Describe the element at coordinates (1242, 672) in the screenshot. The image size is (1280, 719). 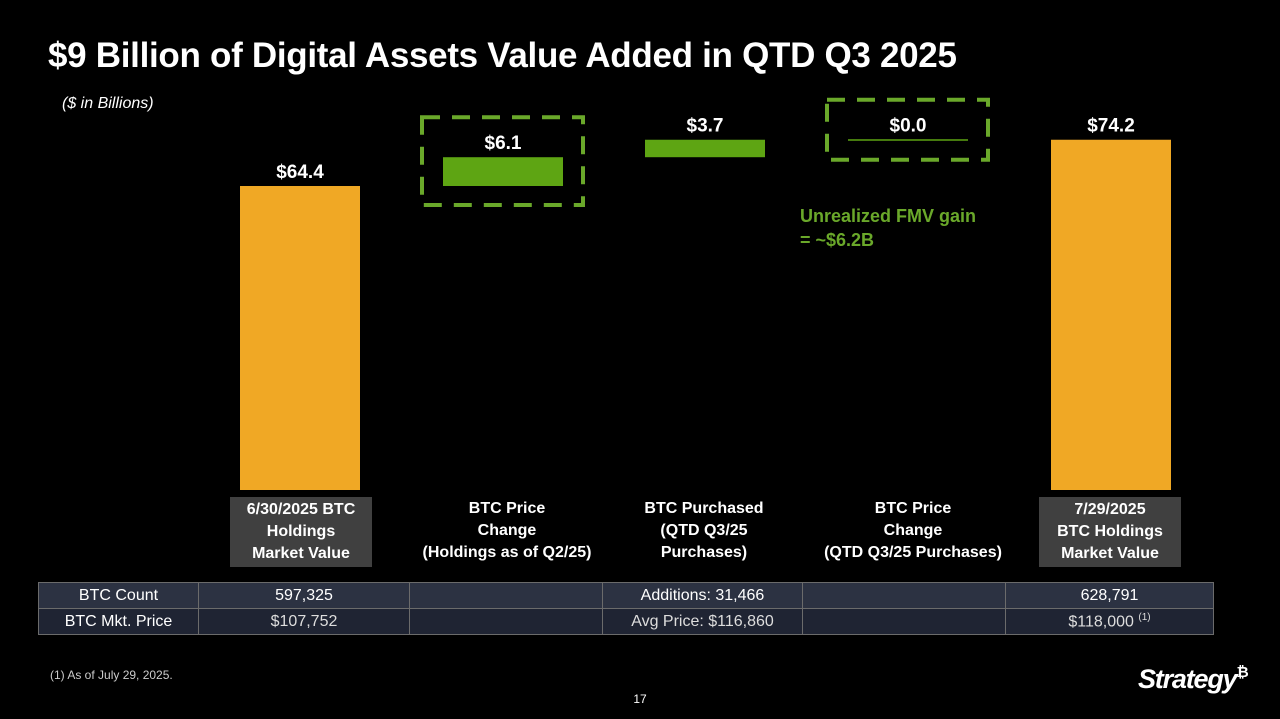
I see `bitcoin-mark-icon: ₿` at that location.